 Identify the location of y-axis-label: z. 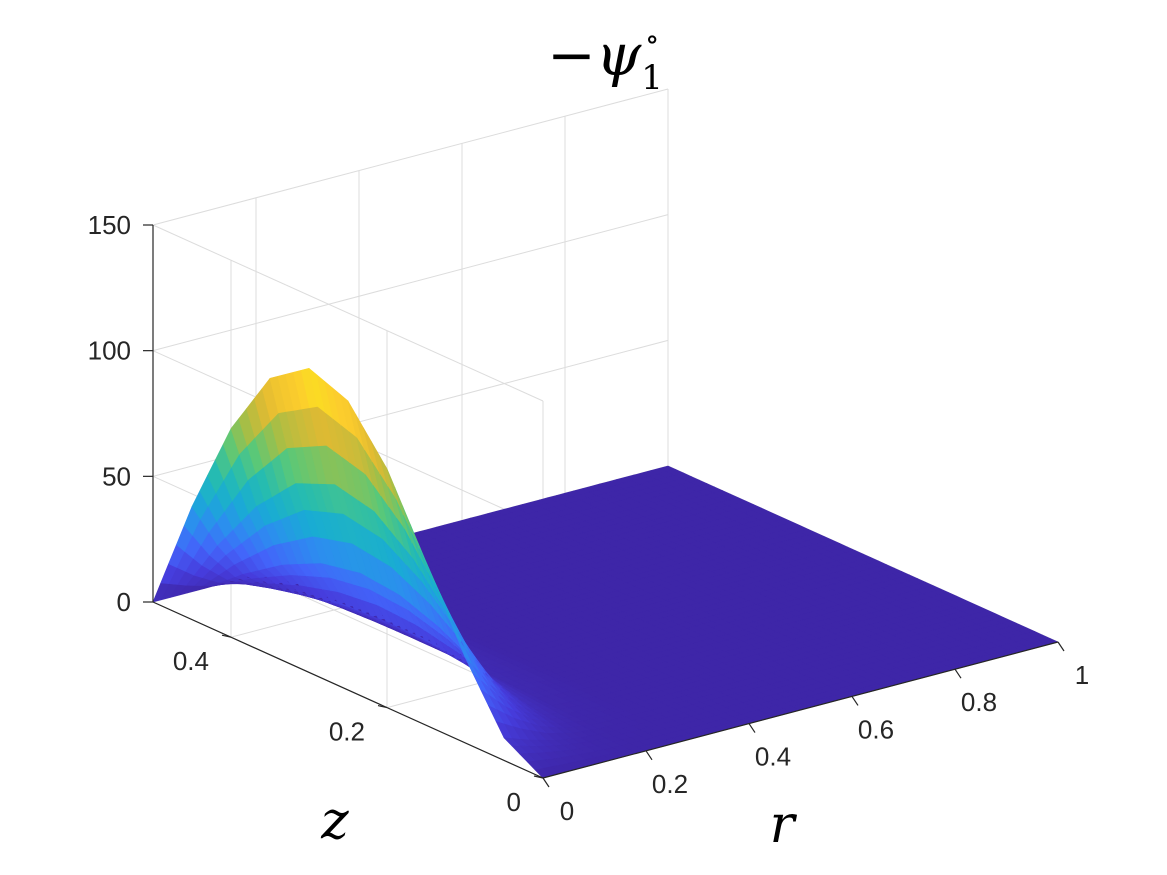
(334, 821).